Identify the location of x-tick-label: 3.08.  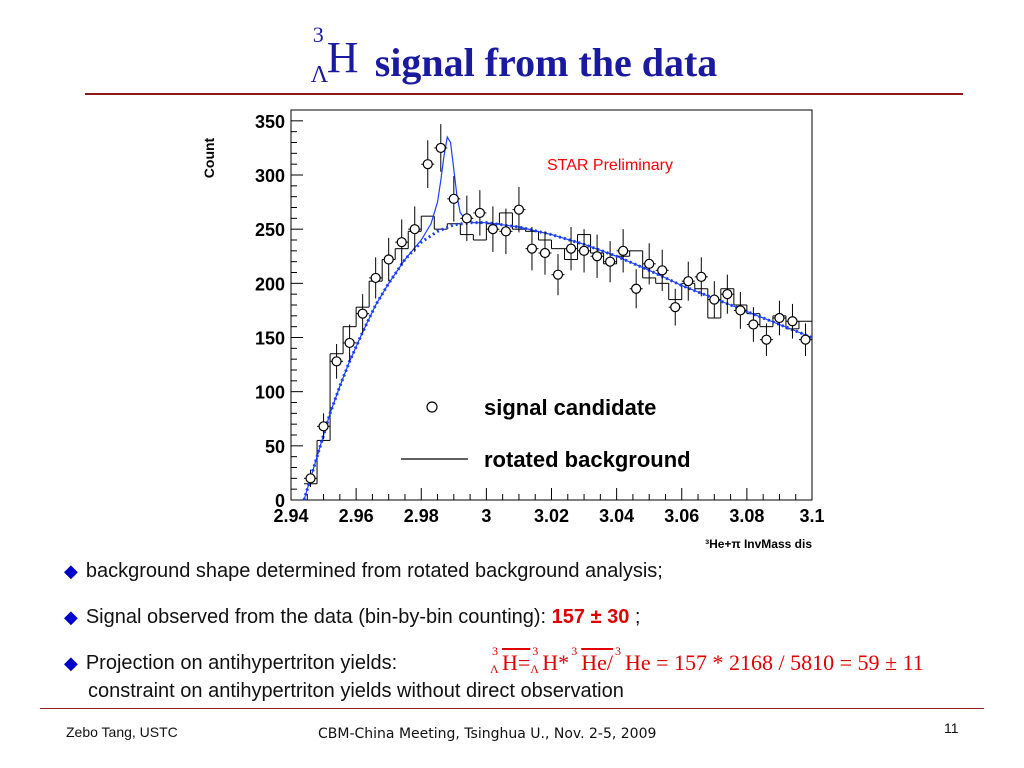
(746, 516).